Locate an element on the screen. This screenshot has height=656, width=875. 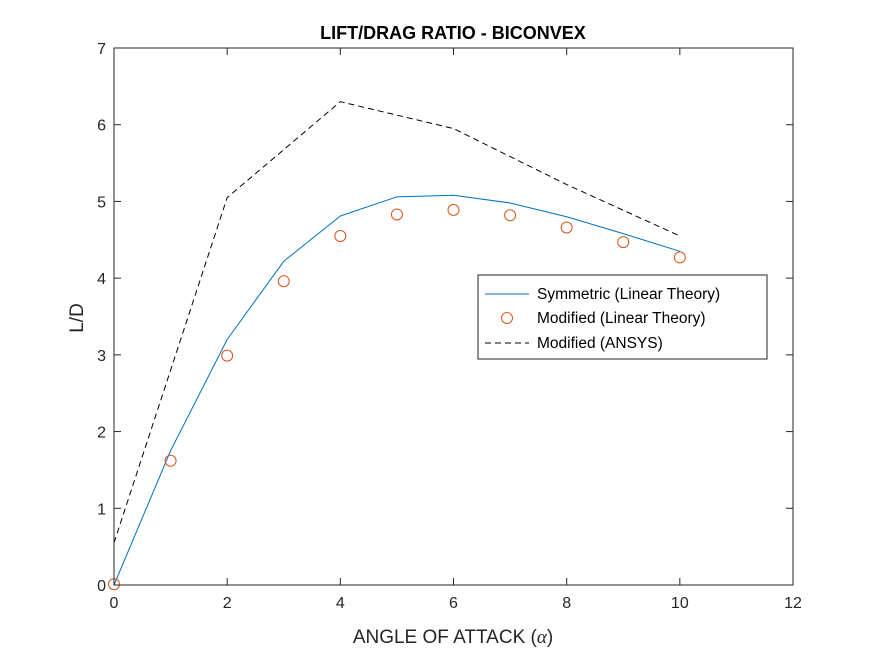
legend-label-modified-linear: Modified (Linear Theory) is located at coordinates (621, 318).